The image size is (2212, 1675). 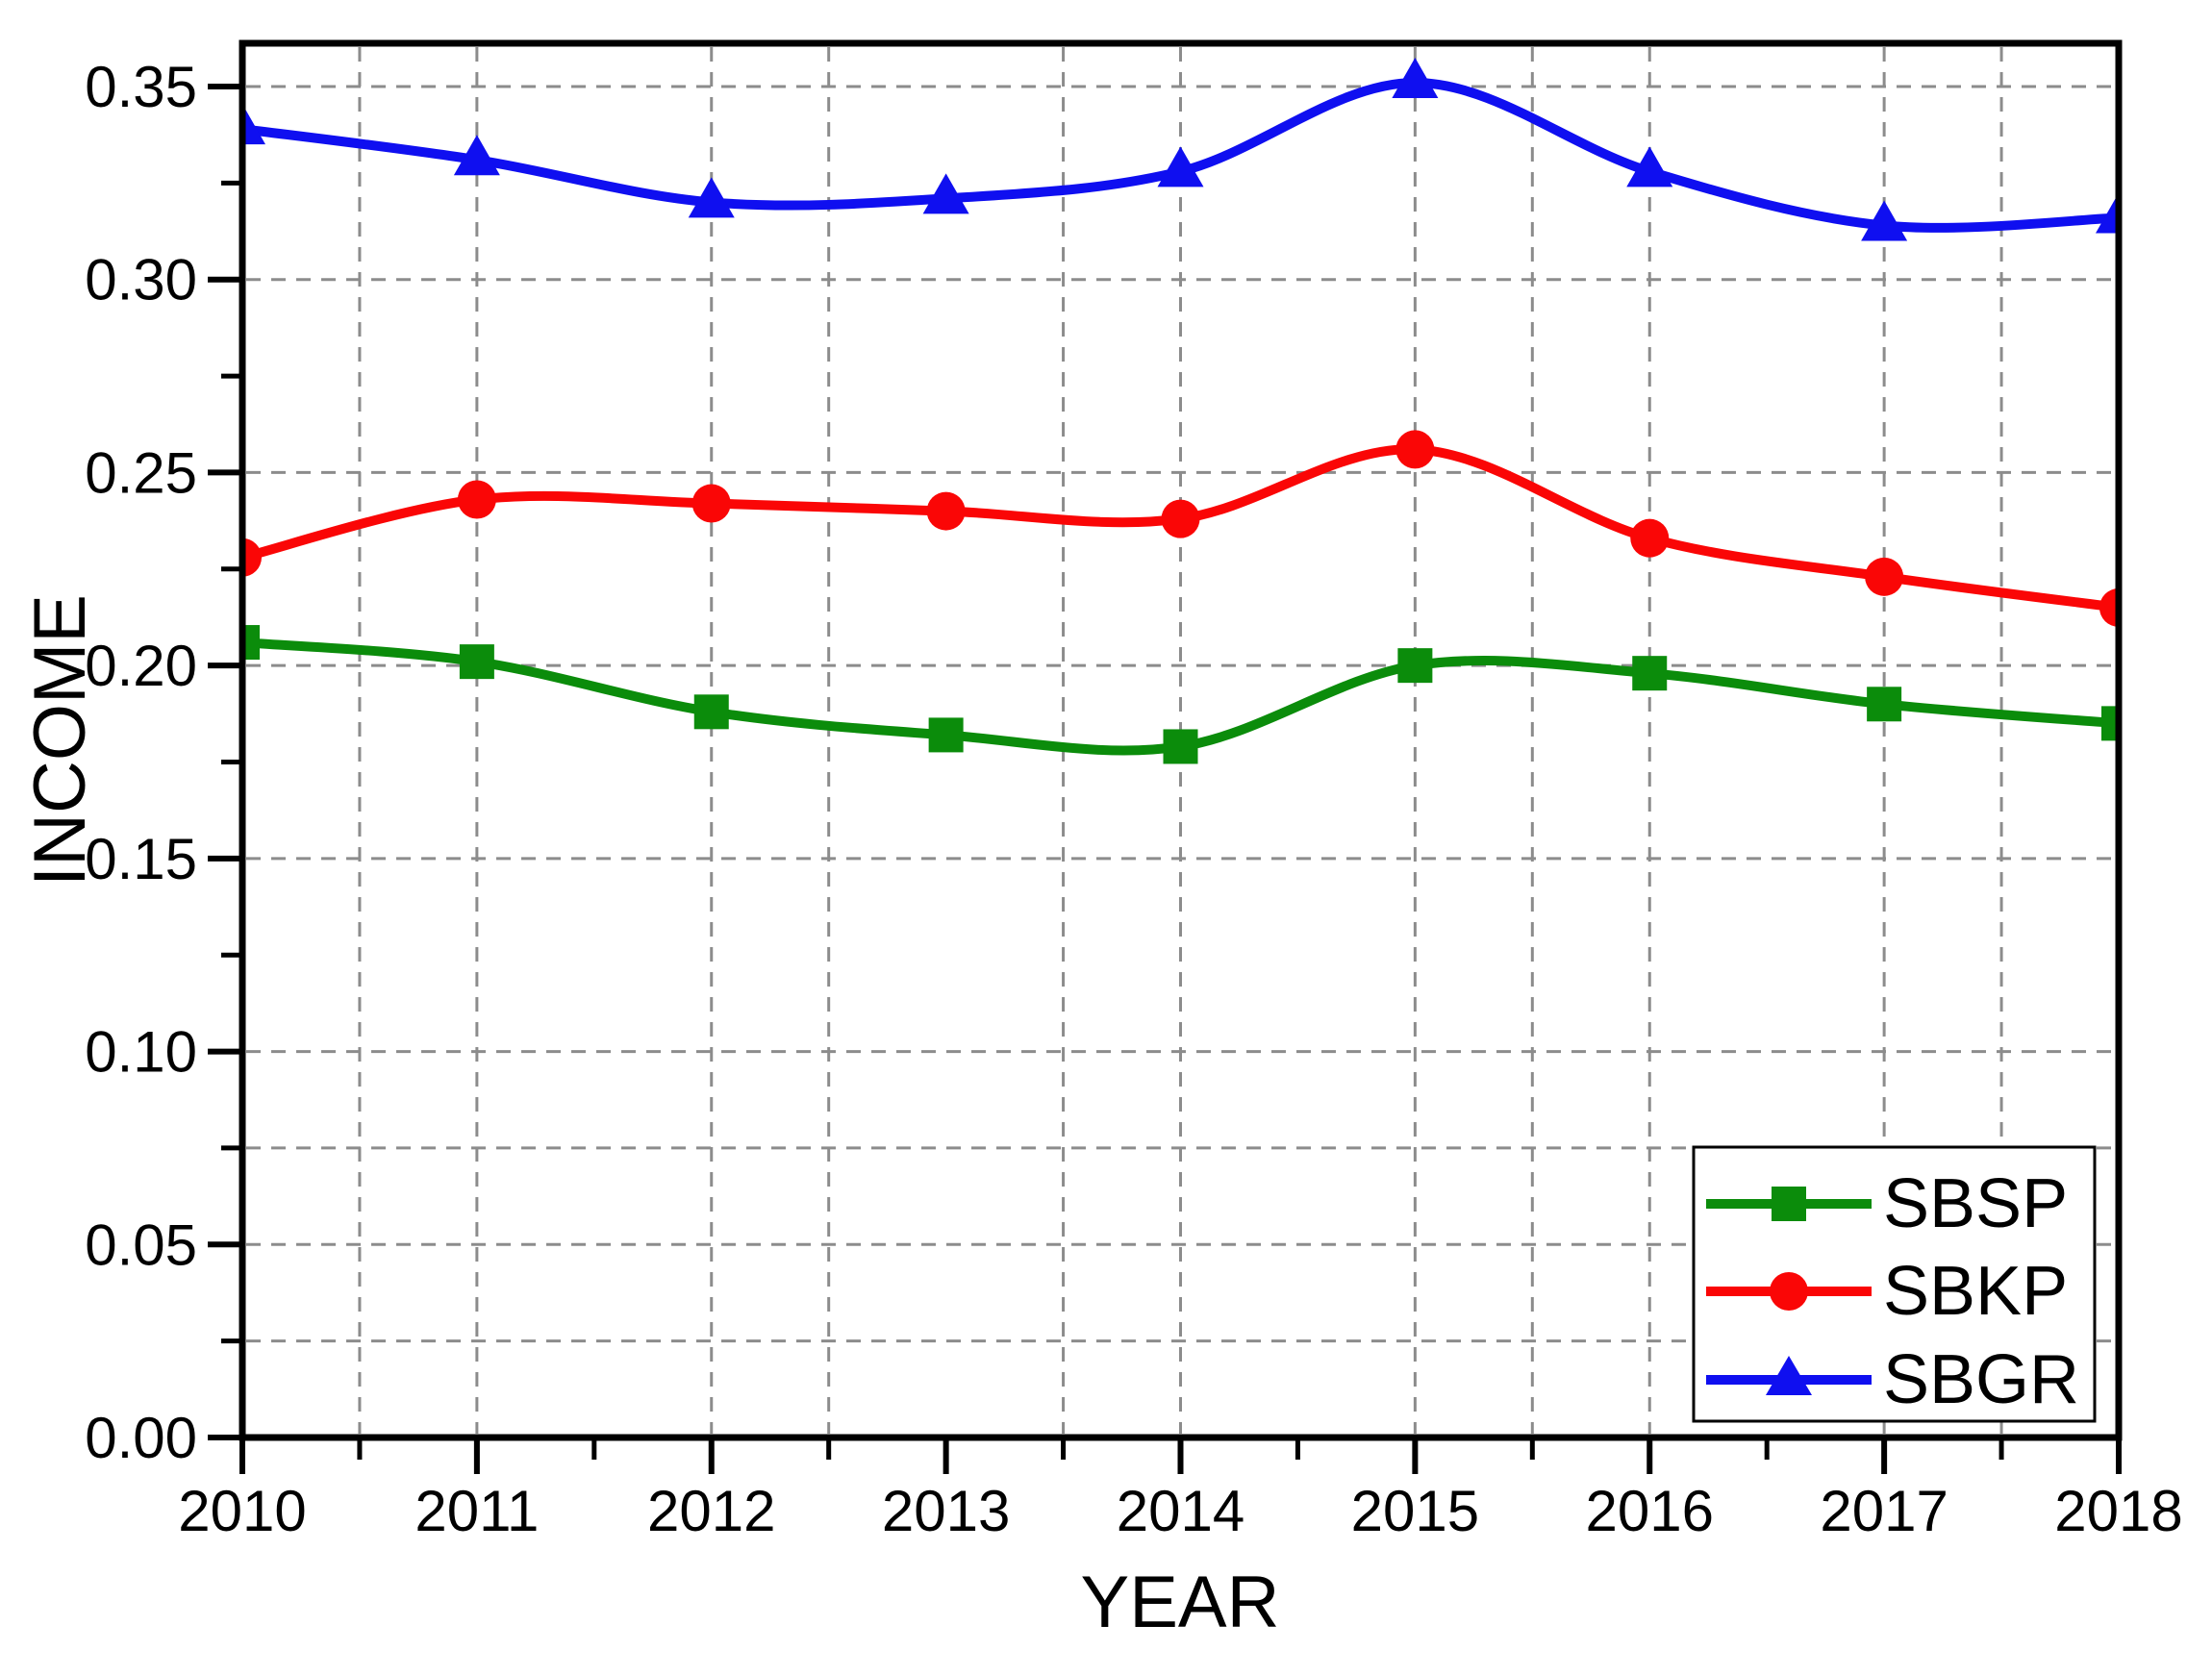 What do you see at coordinates (1181, 694) in the screenshot?
I see `series-sbsp` at bounding box center [1181, 694].